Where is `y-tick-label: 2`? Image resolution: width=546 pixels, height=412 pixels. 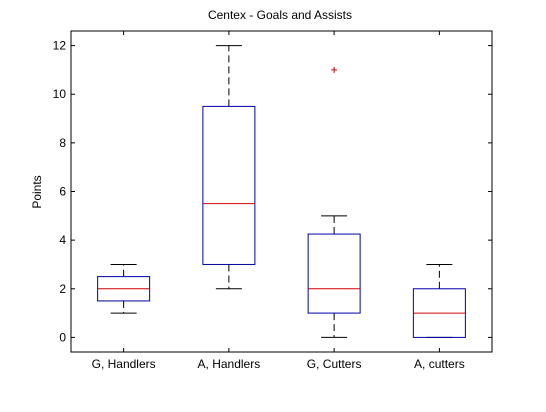 y-tick-label: 2 is located at coordinates (62, 289).